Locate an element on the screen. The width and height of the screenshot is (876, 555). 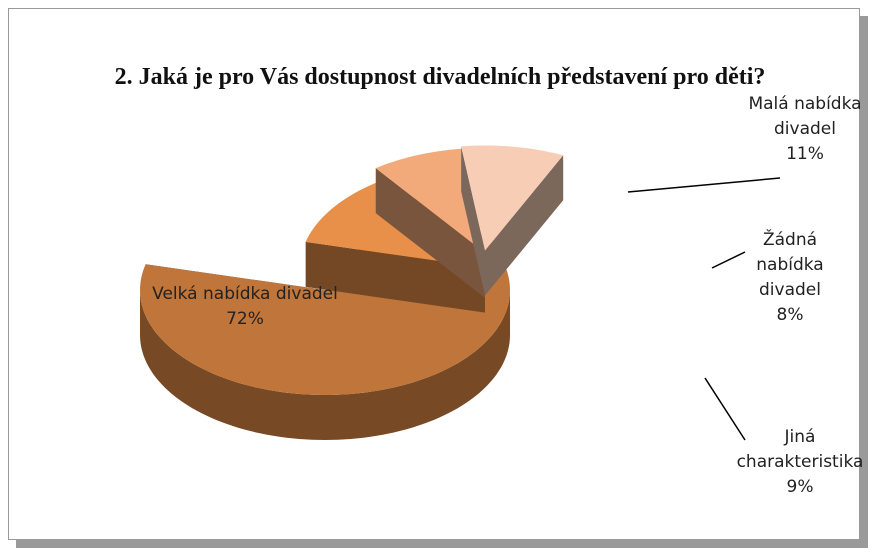
category-label: Žádná nabídka divadel is located at coordinates (790, 265).